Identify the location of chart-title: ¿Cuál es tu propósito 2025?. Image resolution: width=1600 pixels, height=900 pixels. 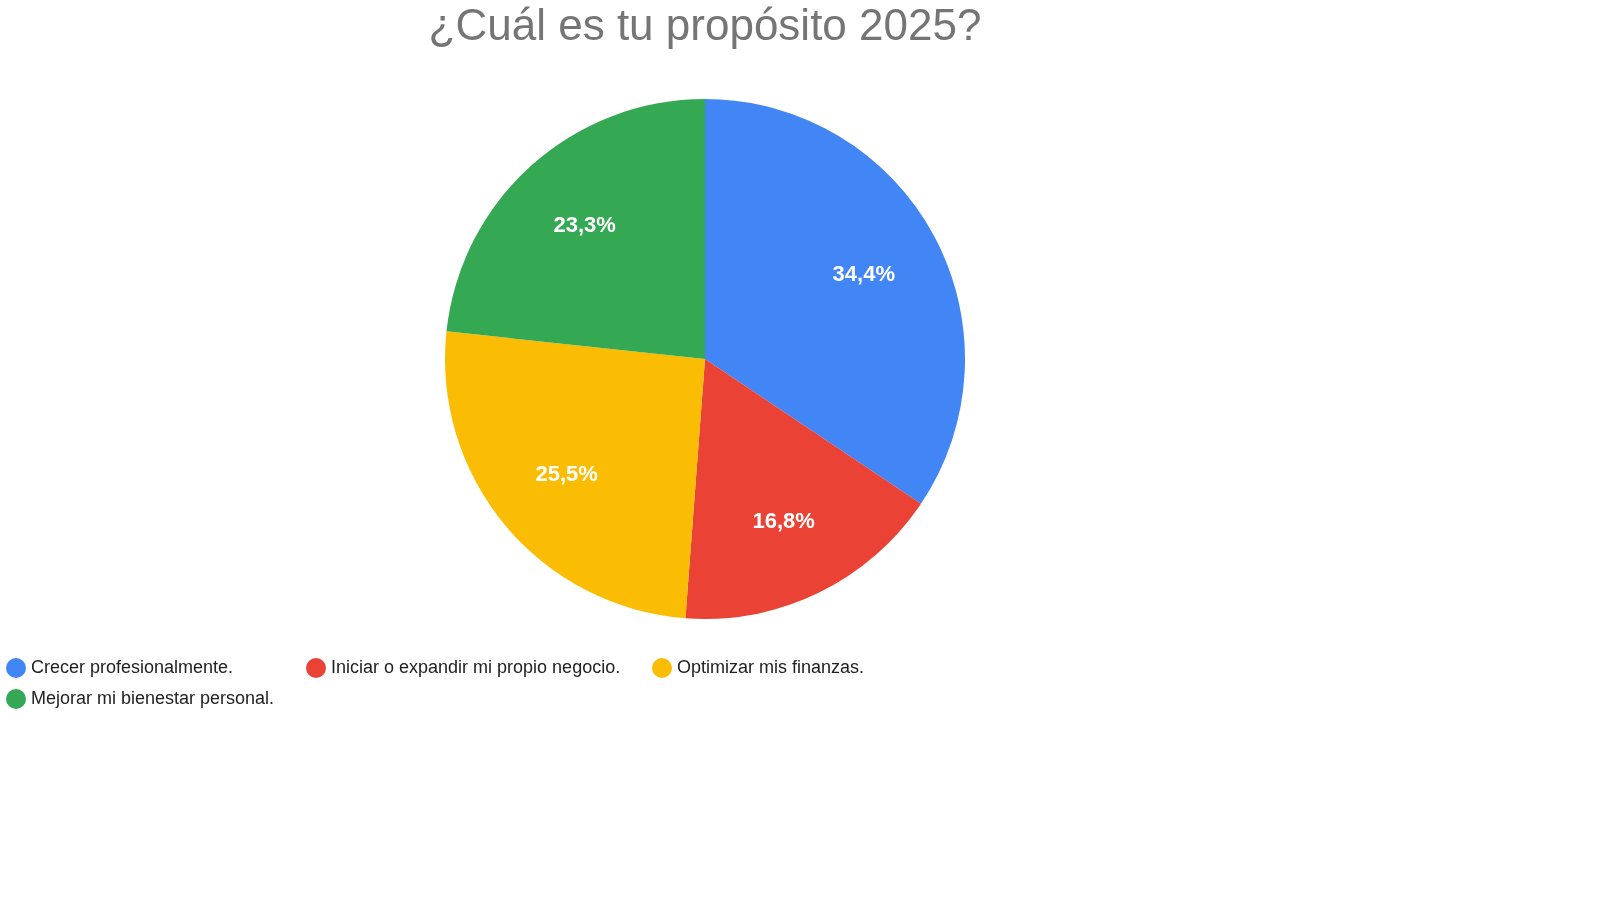
(705, 24).